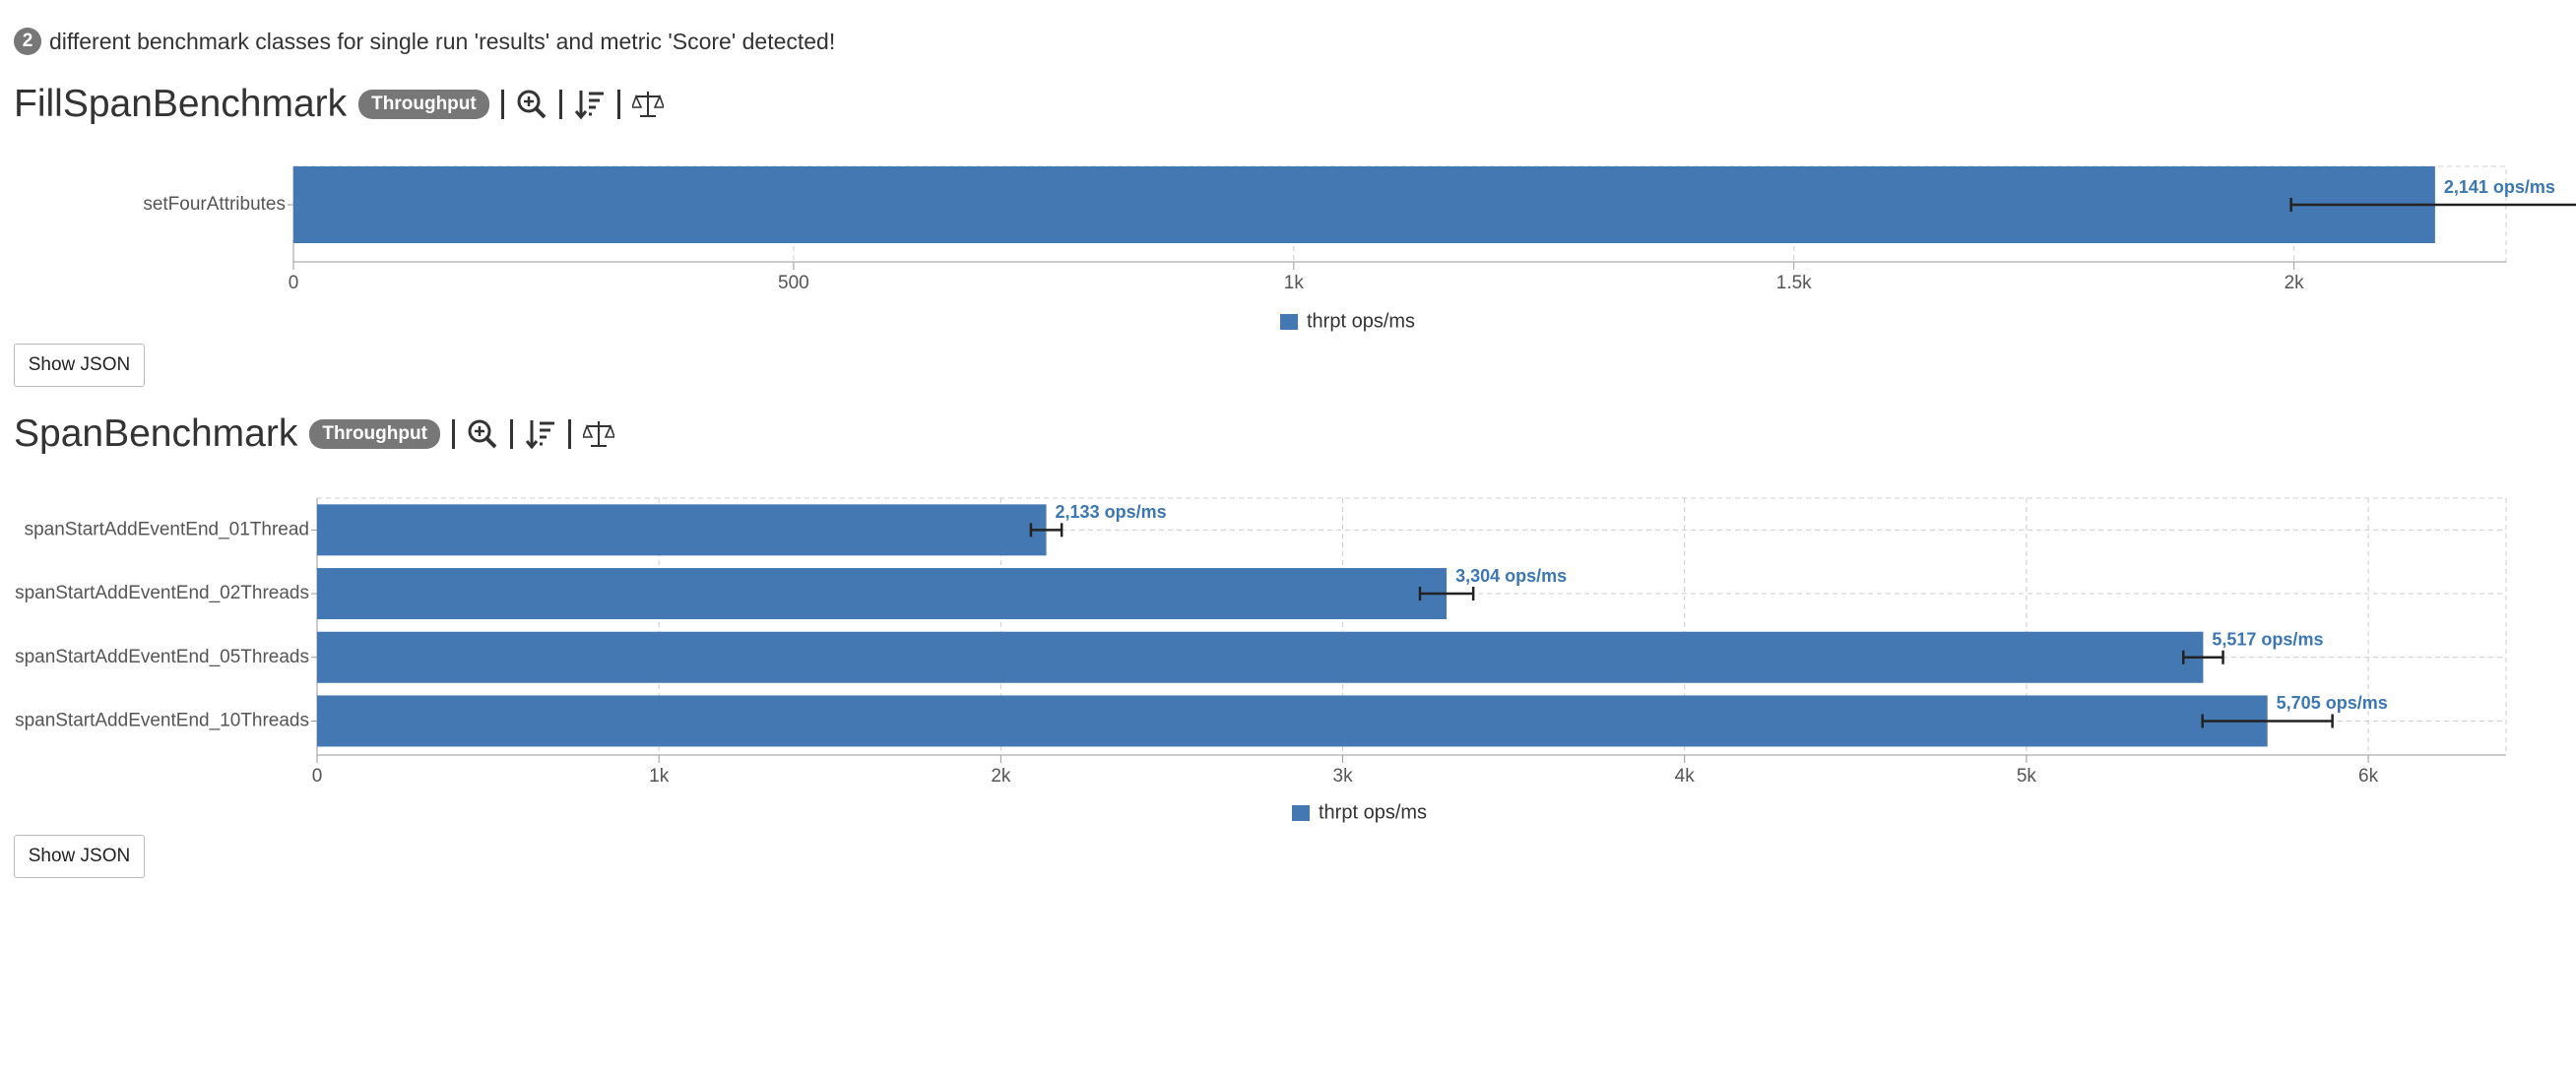  I want to click on chart-title: FillSpanBenchmark, so click(181, 104).